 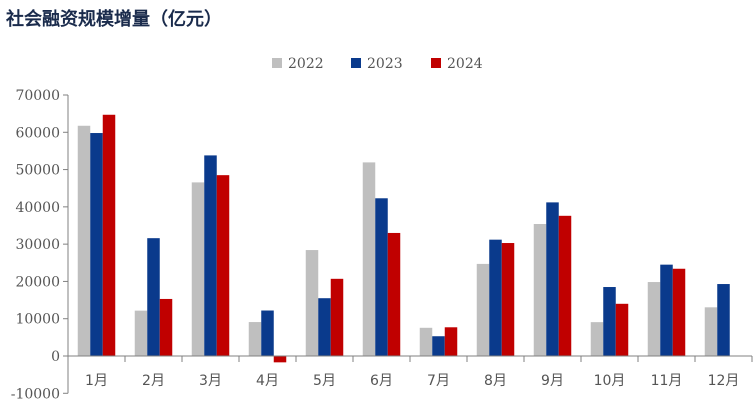 I want to click on y-tick-label: 60000, so click(x=37, y=133).